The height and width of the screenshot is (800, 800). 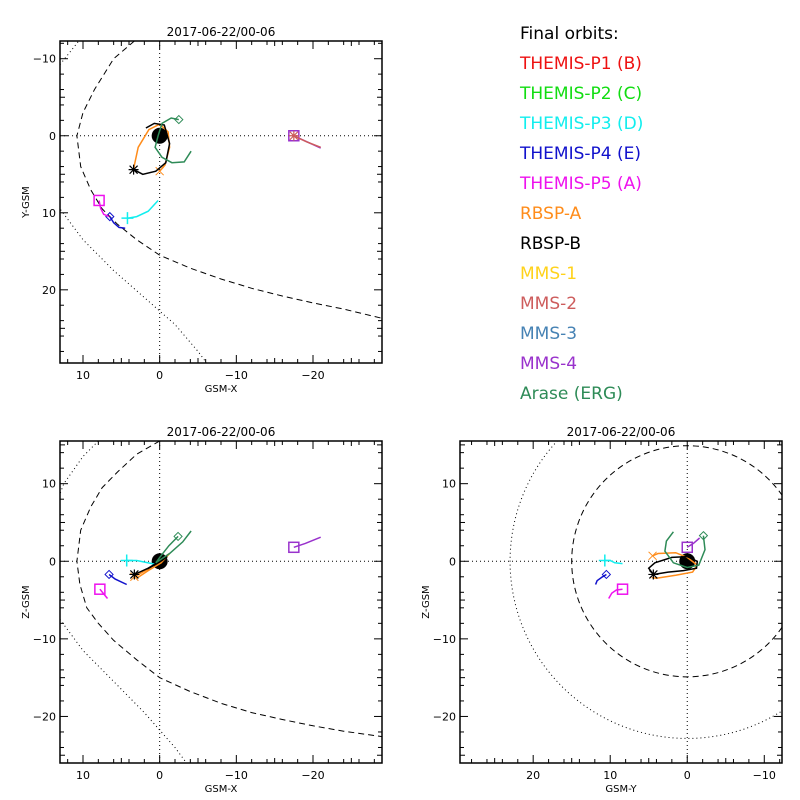 I want to click on legend-item: THEMIS-P2 (C), so click(x=581, y=94).